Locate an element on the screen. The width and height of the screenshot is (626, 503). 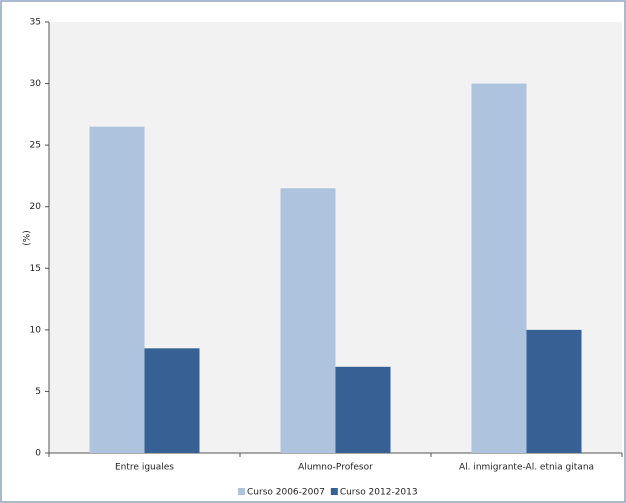
y-tick-label: 5 is located at coordinates (38, 392).